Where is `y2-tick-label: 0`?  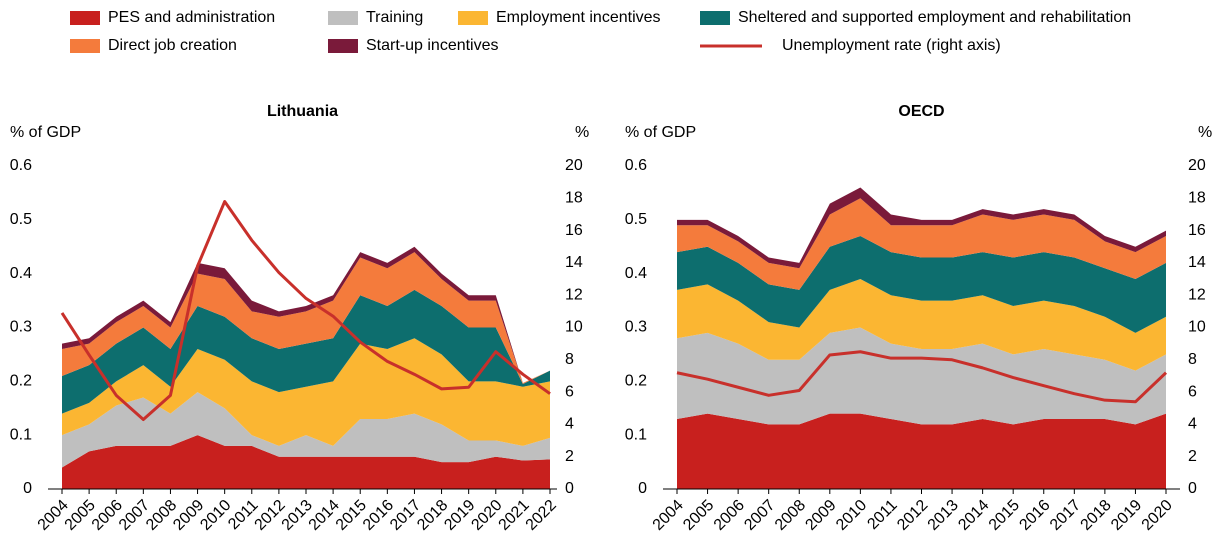
y2-tick-label: 0 is located at coordinates (1192, 488).